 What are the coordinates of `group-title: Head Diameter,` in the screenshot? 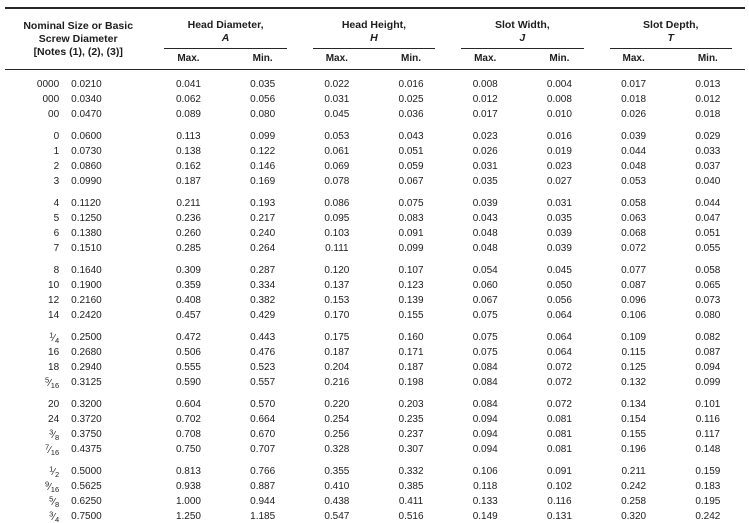 It's located at (225, 25).